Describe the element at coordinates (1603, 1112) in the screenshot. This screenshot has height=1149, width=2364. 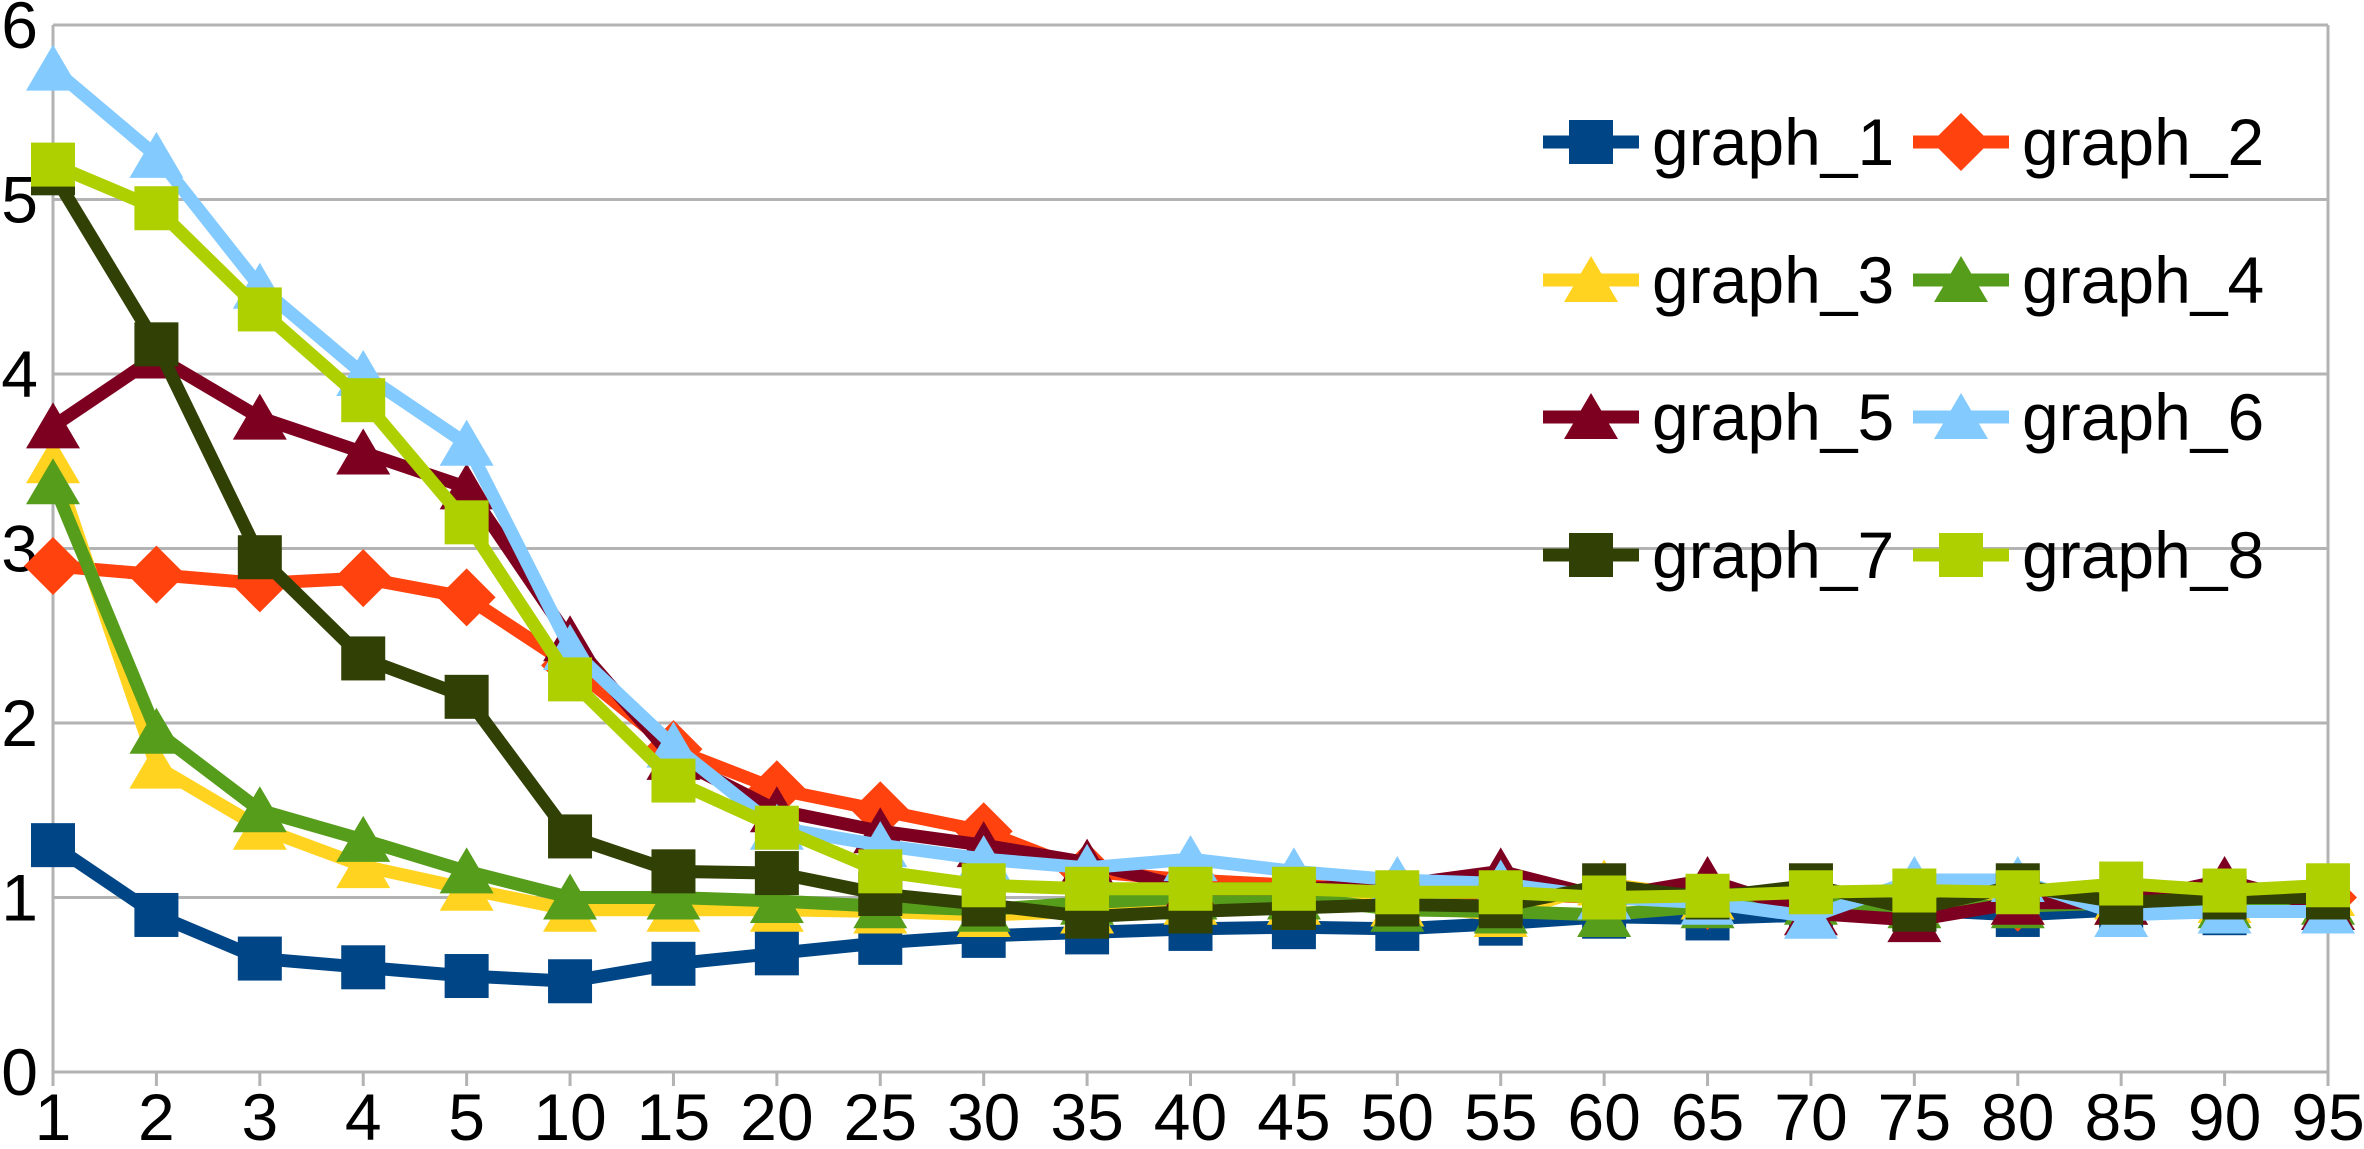
I see `x-axis-label-60: 60` at that location.